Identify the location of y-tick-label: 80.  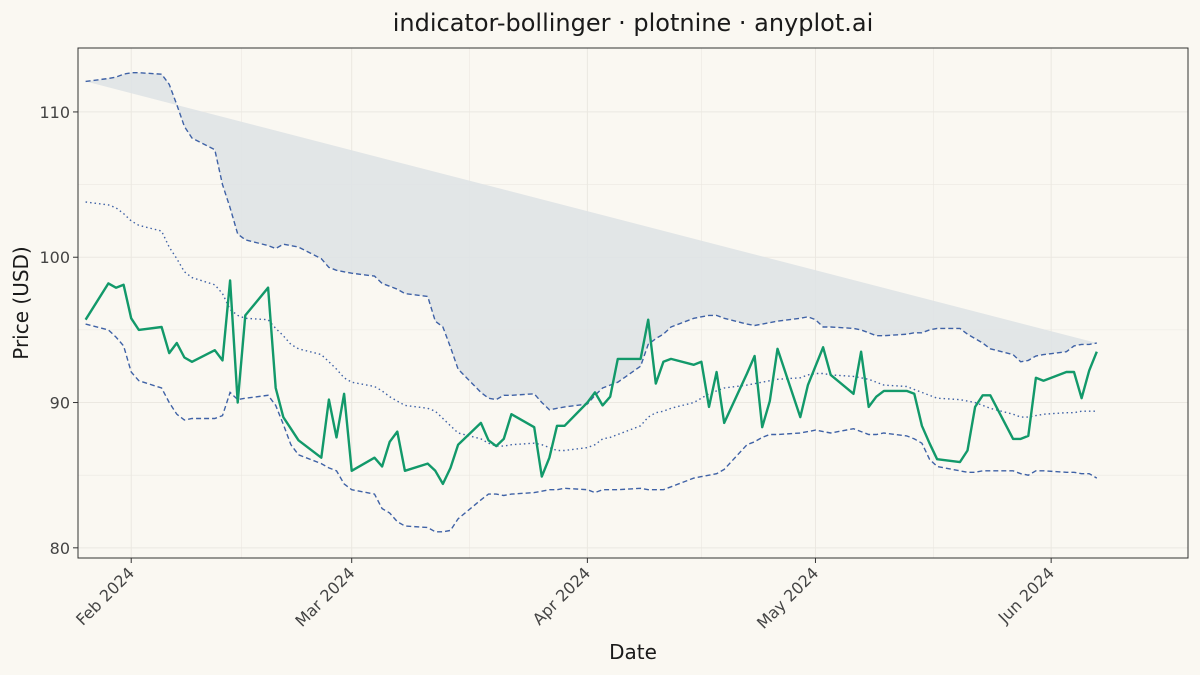
(60, 548).